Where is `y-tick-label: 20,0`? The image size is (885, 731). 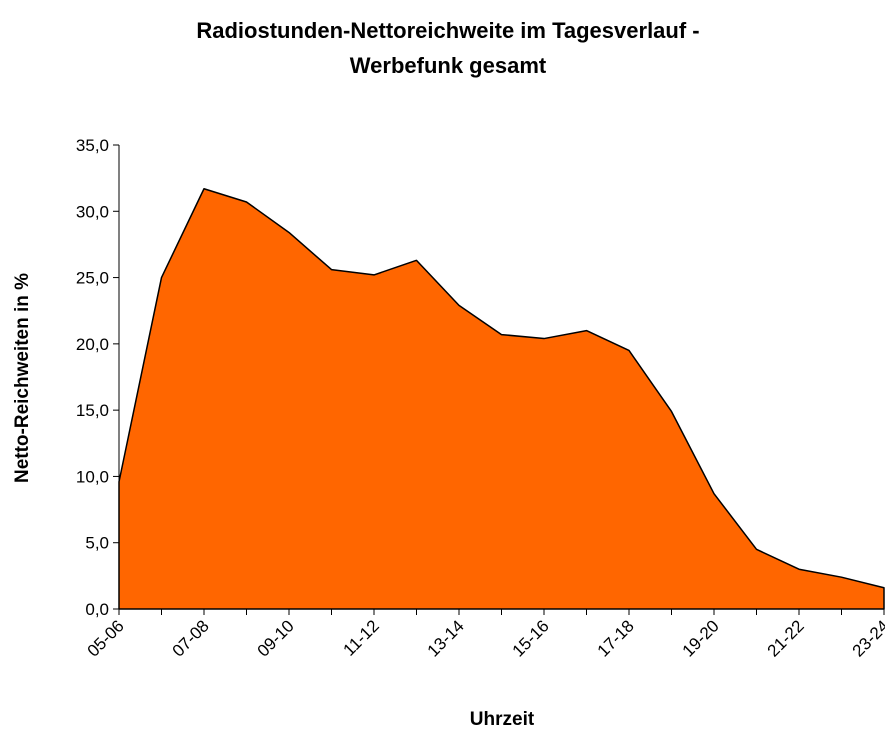 y-tick-label: 20,0 is located at coordinates (92, 344).